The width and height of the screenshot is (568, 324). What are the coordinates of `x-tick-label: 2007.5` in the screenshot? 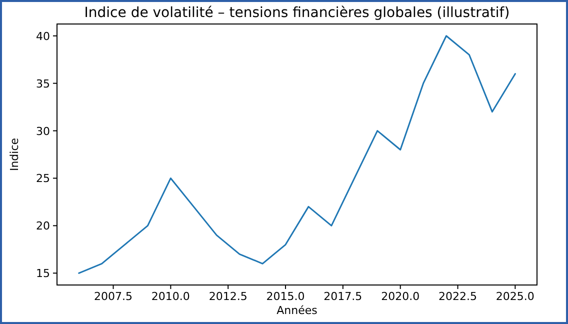 It's located at (113, 296).